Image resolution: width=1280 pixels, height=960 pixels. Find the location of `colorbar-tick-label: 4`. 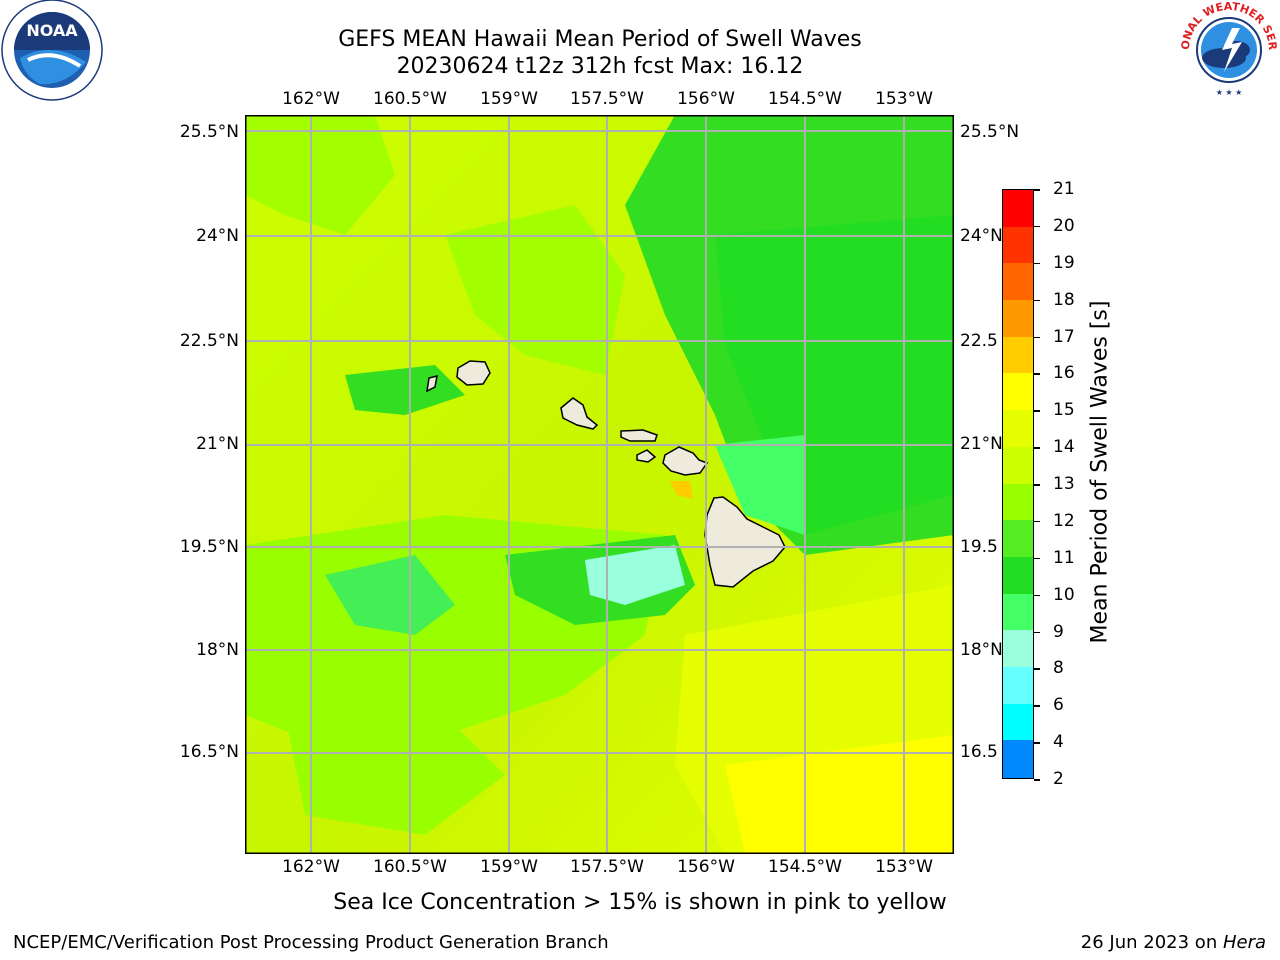

colorbar-tick-label: 4 is located at coordinates (1058, 742).